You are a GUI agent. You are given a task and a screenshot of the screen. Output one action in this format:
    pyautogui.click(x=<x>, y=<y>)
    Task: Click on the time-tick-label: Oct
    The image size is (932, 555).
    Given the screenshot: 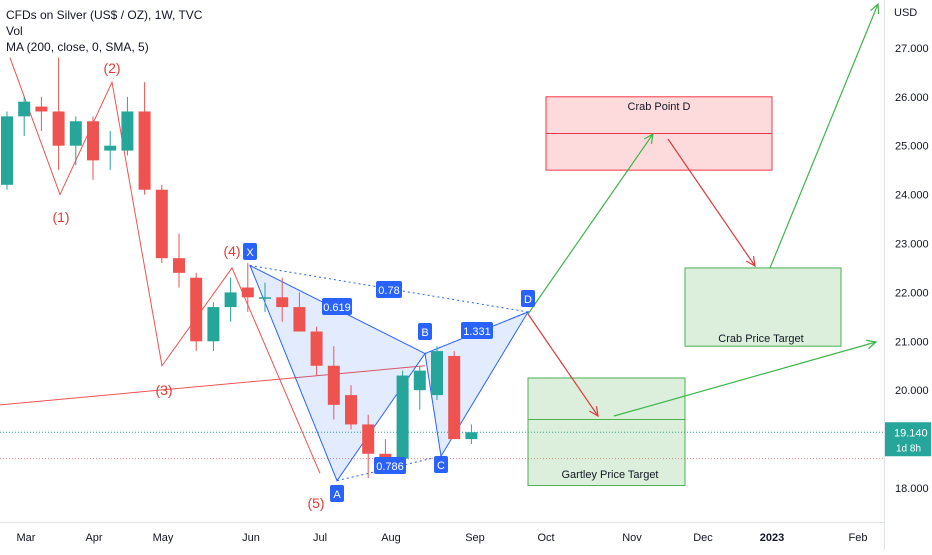 What is the action you would take?
    pyautogui.click(x=545, y=538)
    